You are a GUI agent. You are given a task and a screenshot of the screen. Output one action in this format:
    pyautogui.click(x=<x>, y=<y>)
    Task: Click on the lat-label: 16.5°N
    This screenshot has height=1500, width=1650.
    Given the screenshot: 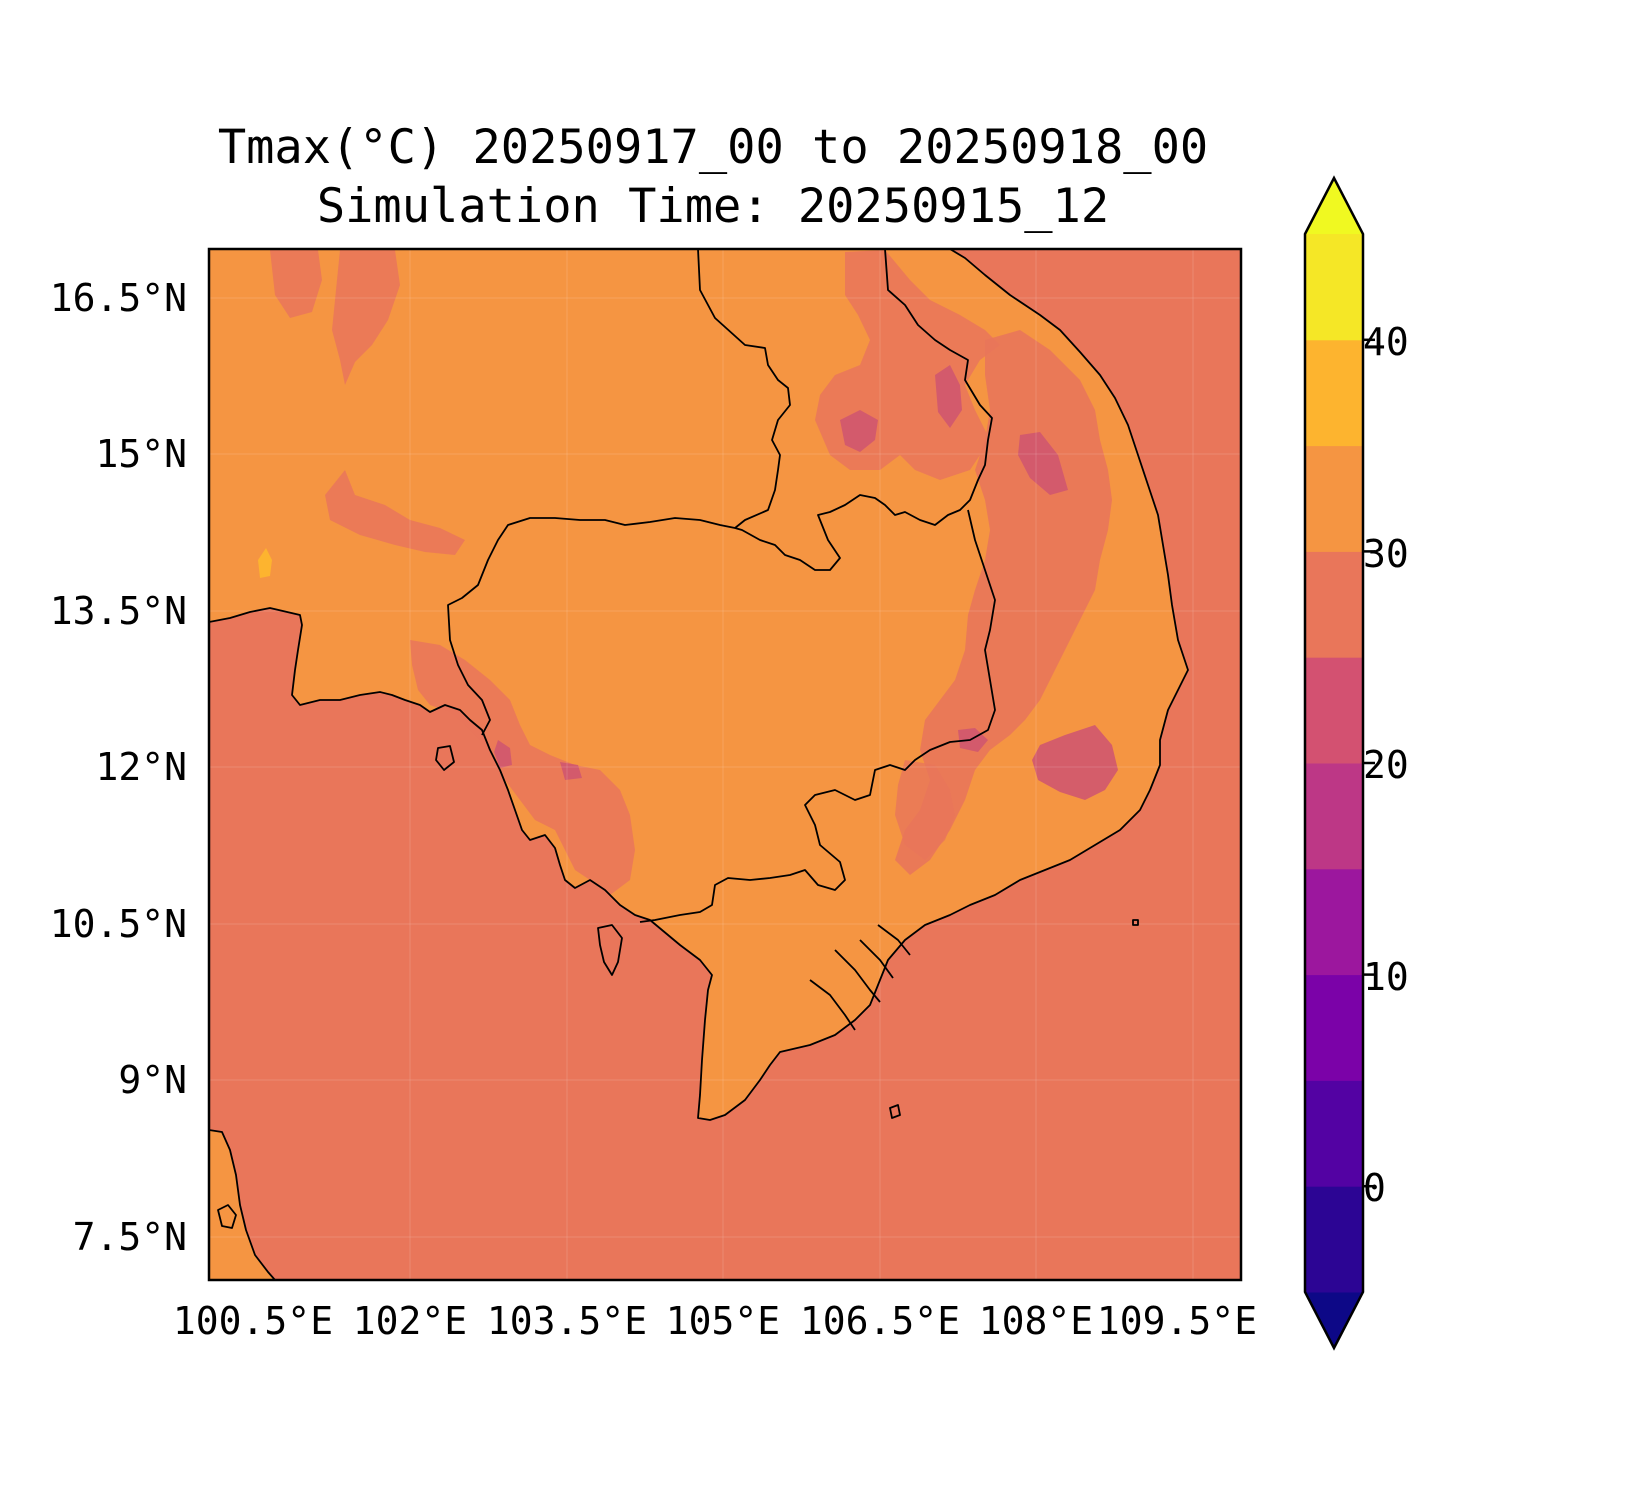 What is the action you would take?
    pyautogui.click(x=118, y=298)
    